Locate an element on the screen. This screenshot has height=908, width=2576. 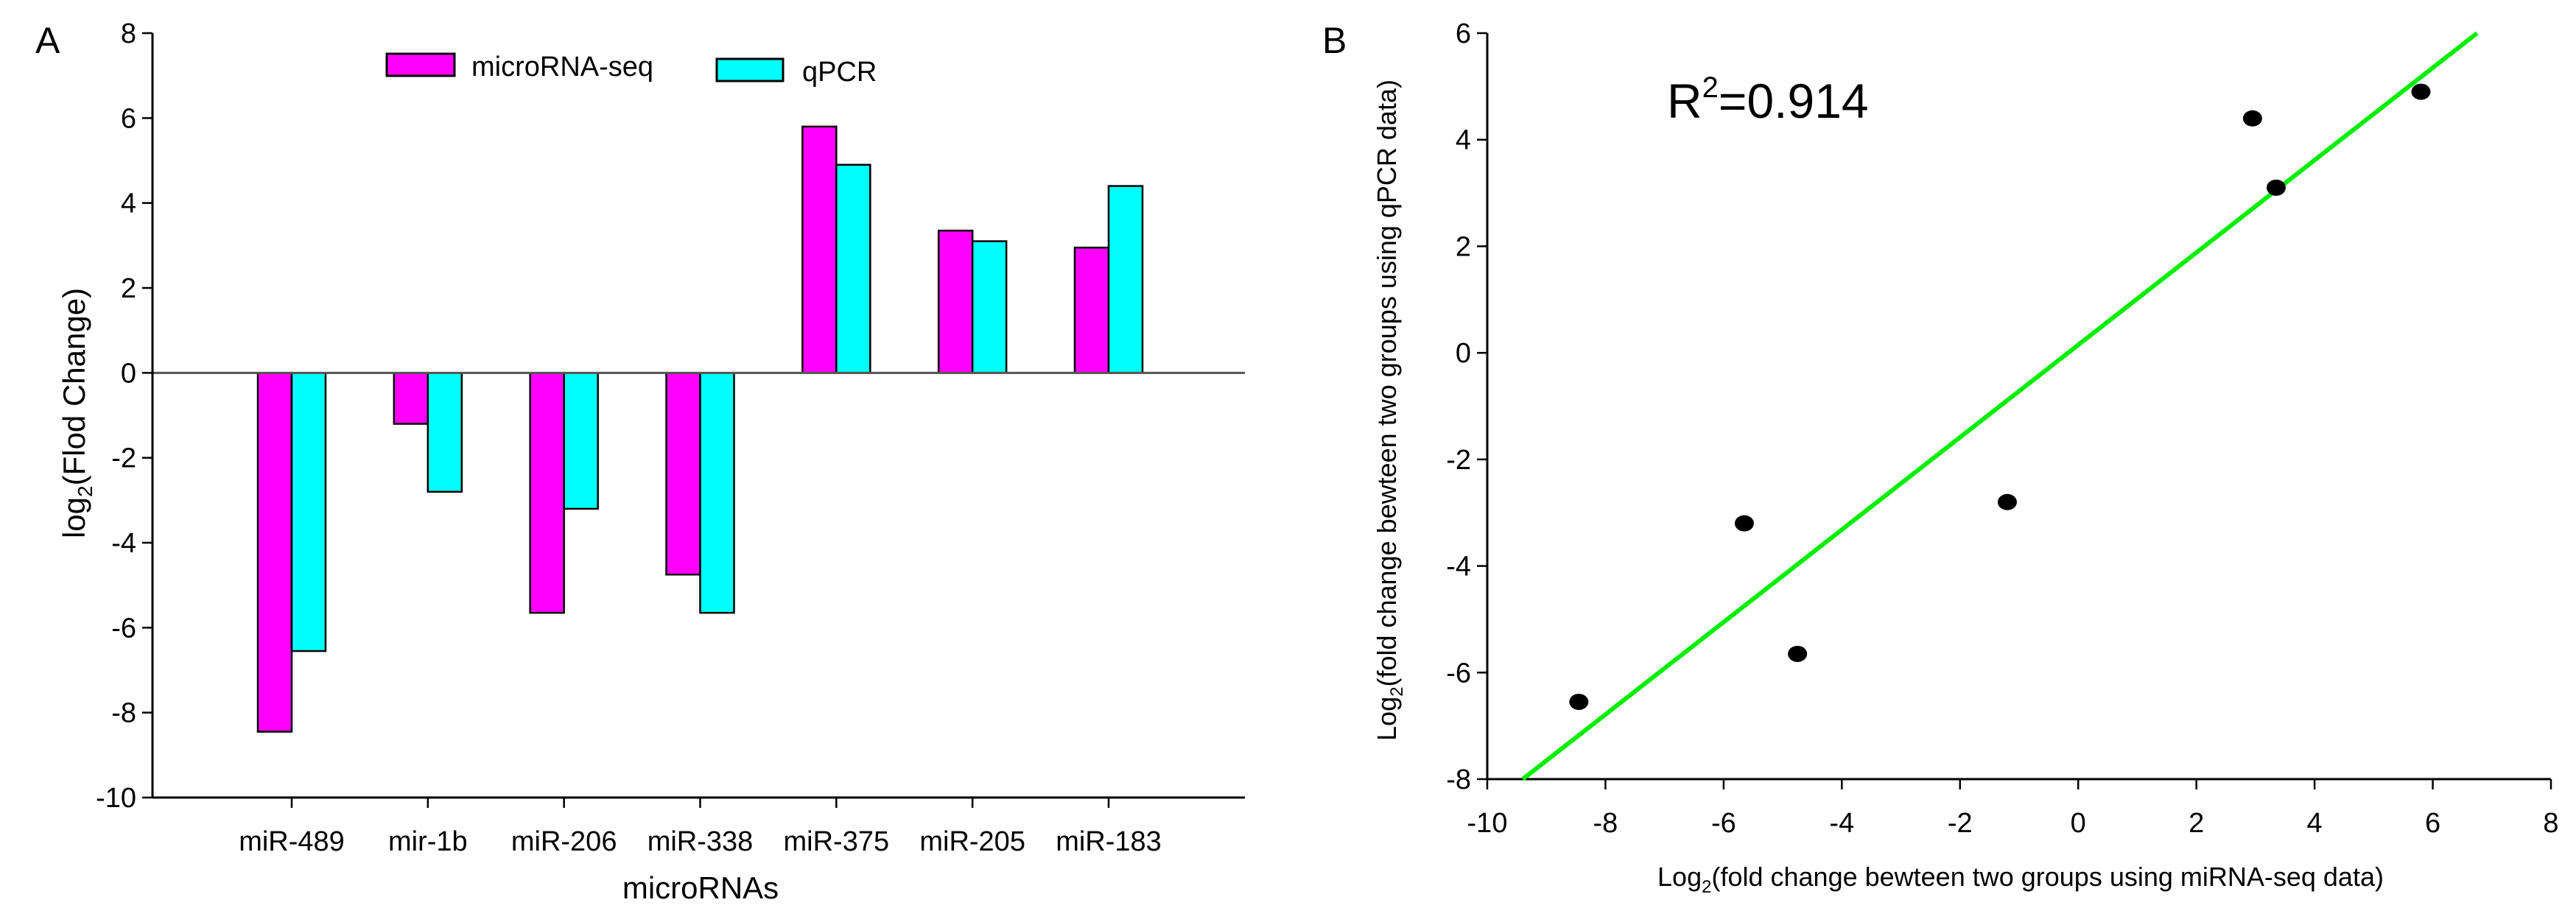
legend-label-qpcr: qPCR is located at coordinates (839, 72).